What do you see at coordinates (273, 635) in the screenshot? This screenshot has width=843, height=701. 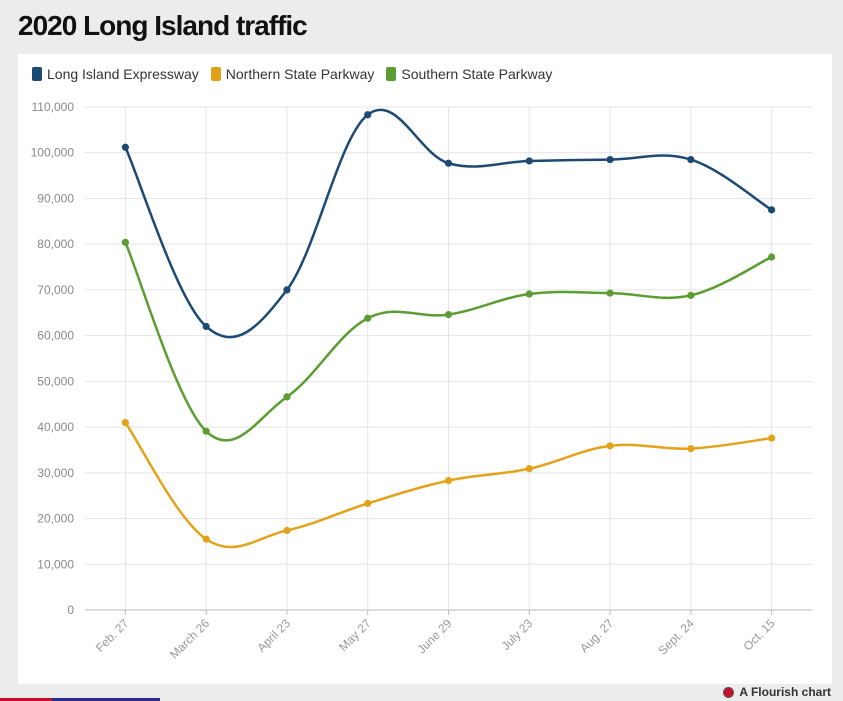 I see `x-tick-label: April 23` at bounding box center [273, 635].